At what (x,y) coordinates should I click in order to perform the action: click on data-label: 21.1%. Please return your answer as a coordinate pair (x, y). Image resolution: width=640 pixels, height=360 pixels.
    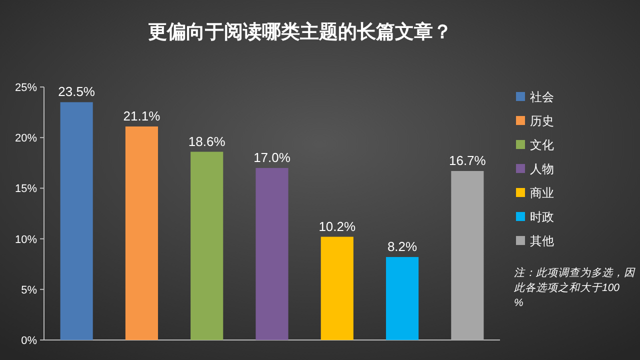
    Looking at the image, I should click on (142, 116).